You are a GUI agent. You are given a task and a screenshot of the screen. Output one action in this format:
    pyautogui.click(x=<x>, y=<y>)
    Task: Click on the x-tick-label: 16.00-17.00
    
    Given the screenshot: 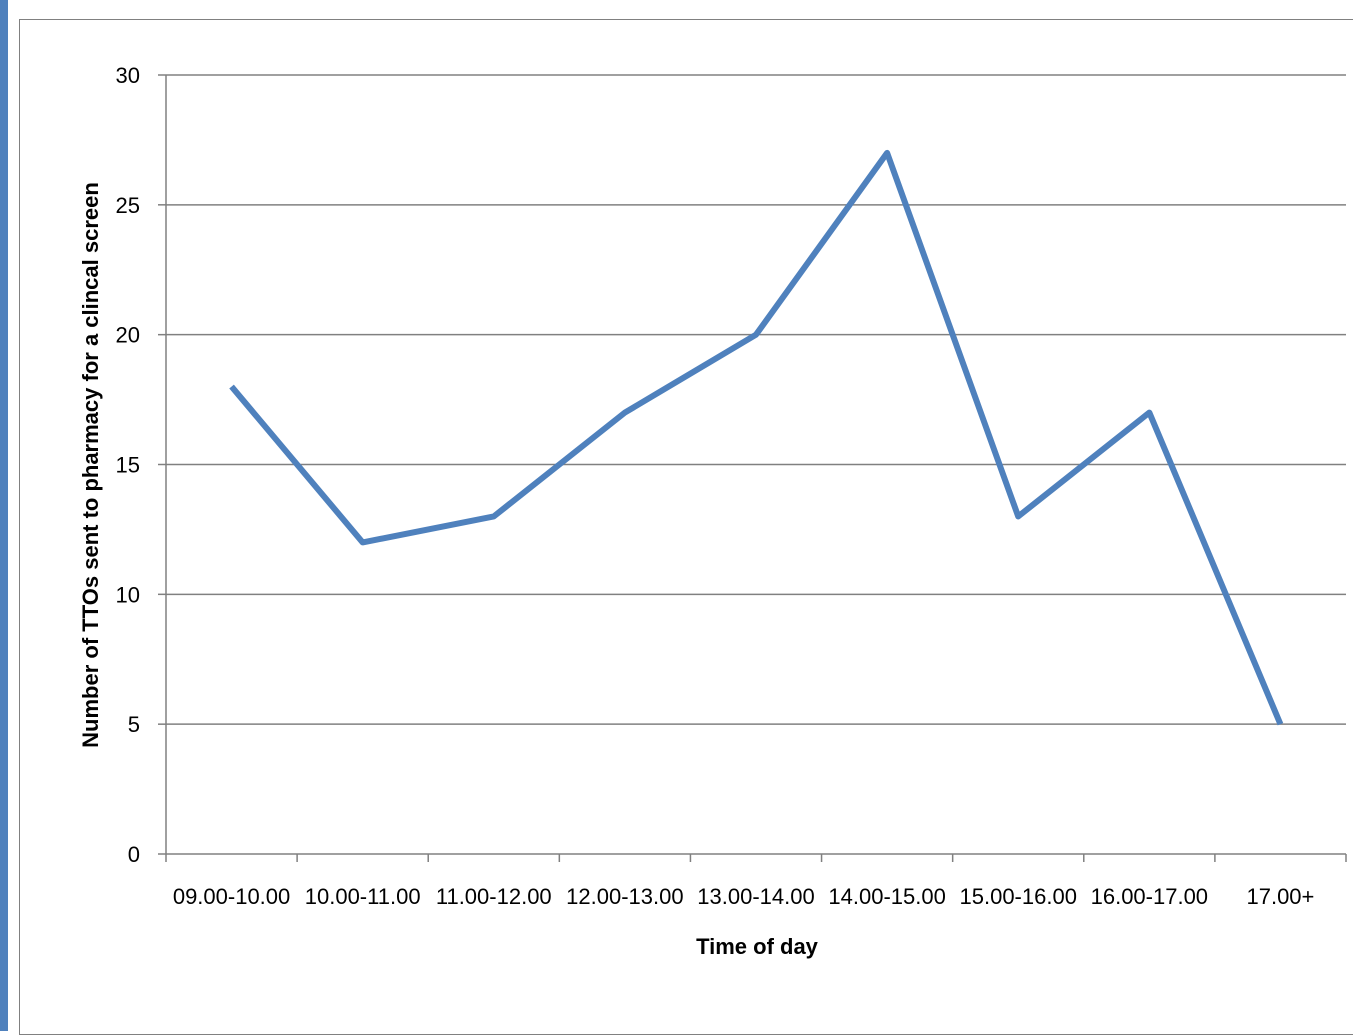 What is the action you would take?
    pyautogui.click(x=1149, y=896)
    